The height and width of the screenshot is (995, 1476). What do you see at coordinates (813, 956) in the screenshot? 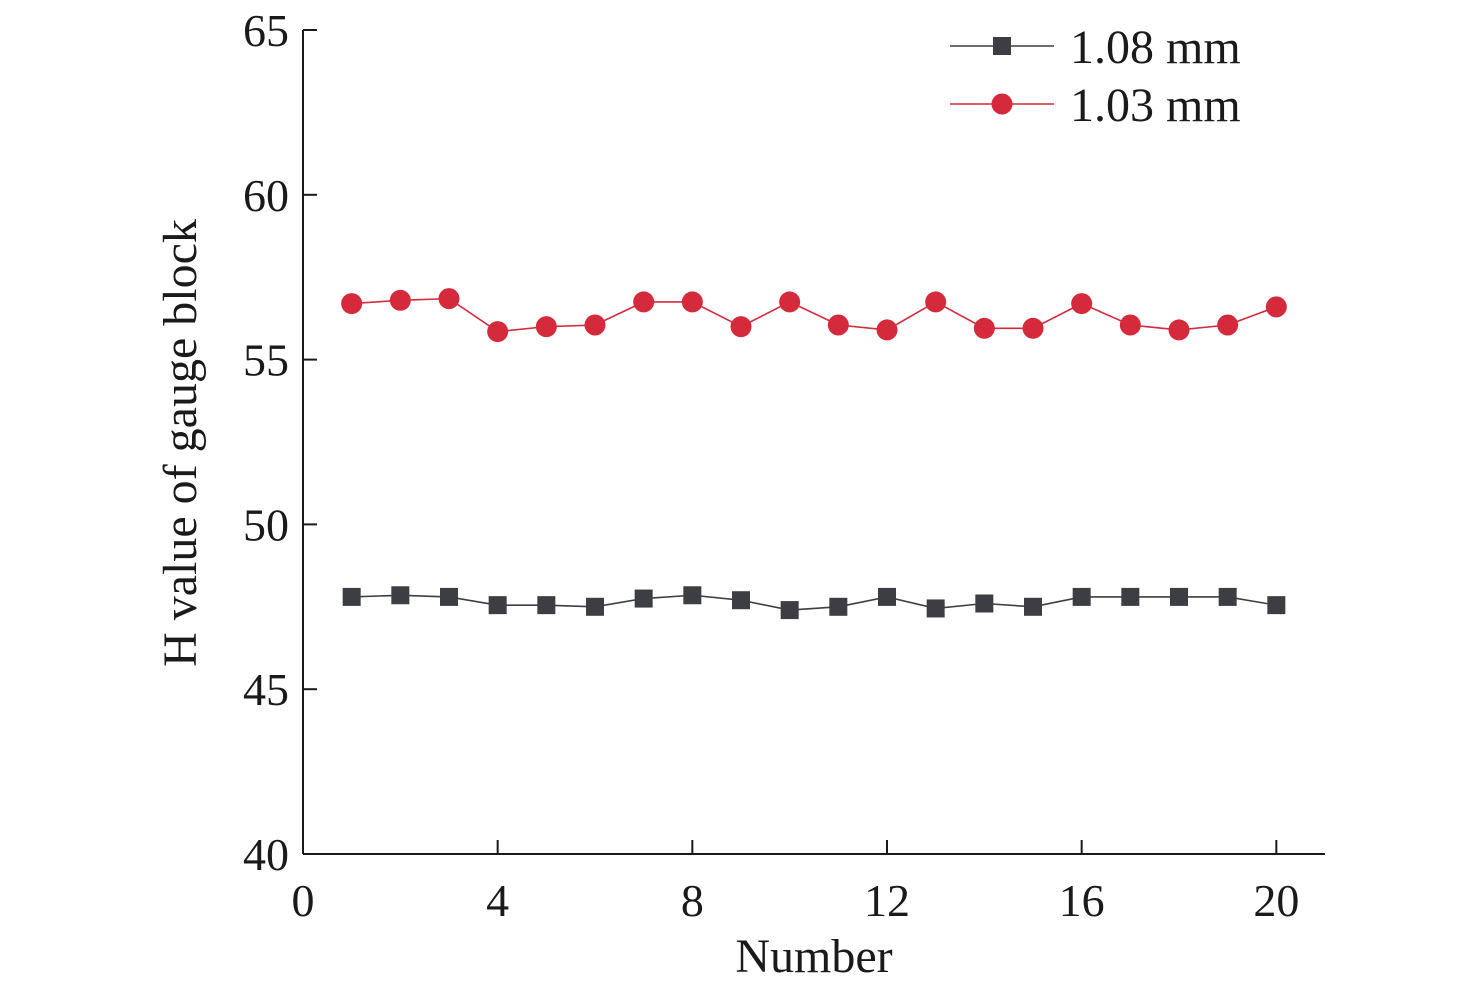
I see `x-axis-title: Number` at bounding box center [813, 956].